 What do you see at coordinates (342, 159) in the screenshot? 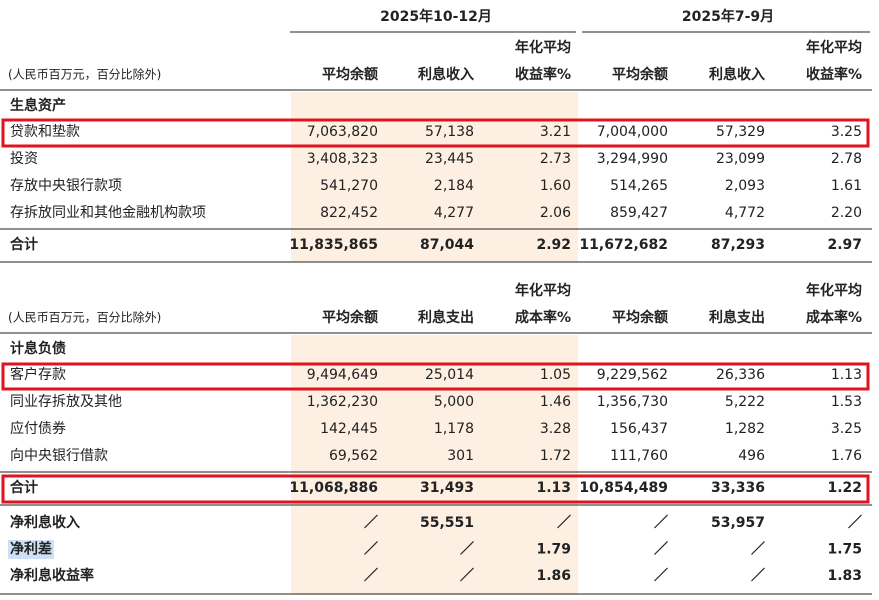
I see `cell: 3,408,323` at bounding box center [342, 159].